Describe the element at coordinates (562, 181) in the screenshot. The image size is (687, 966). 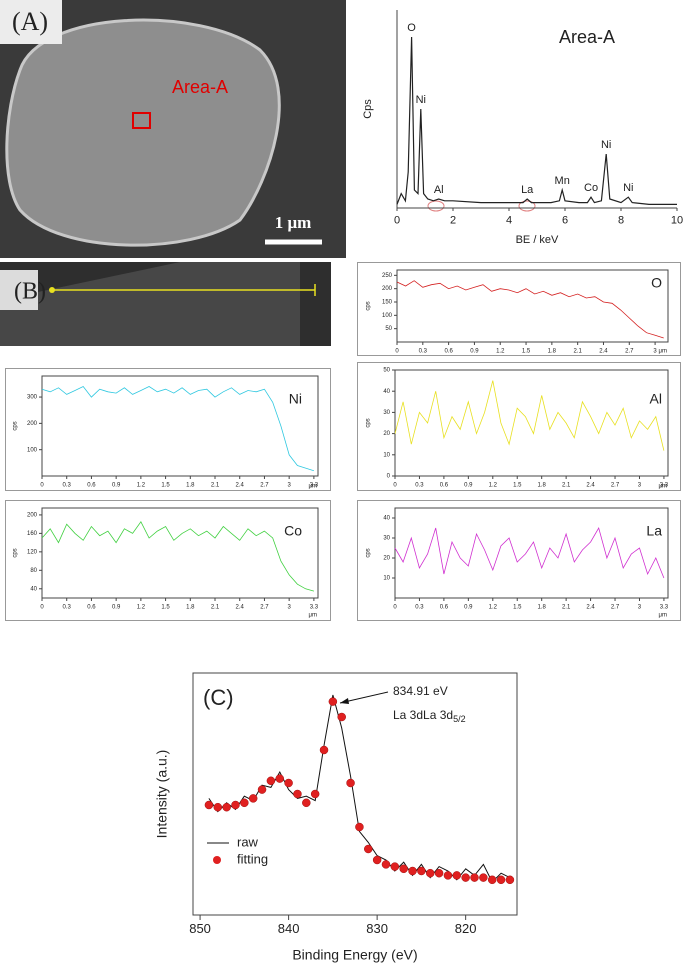
I see `peak-label: Mn` at that location.